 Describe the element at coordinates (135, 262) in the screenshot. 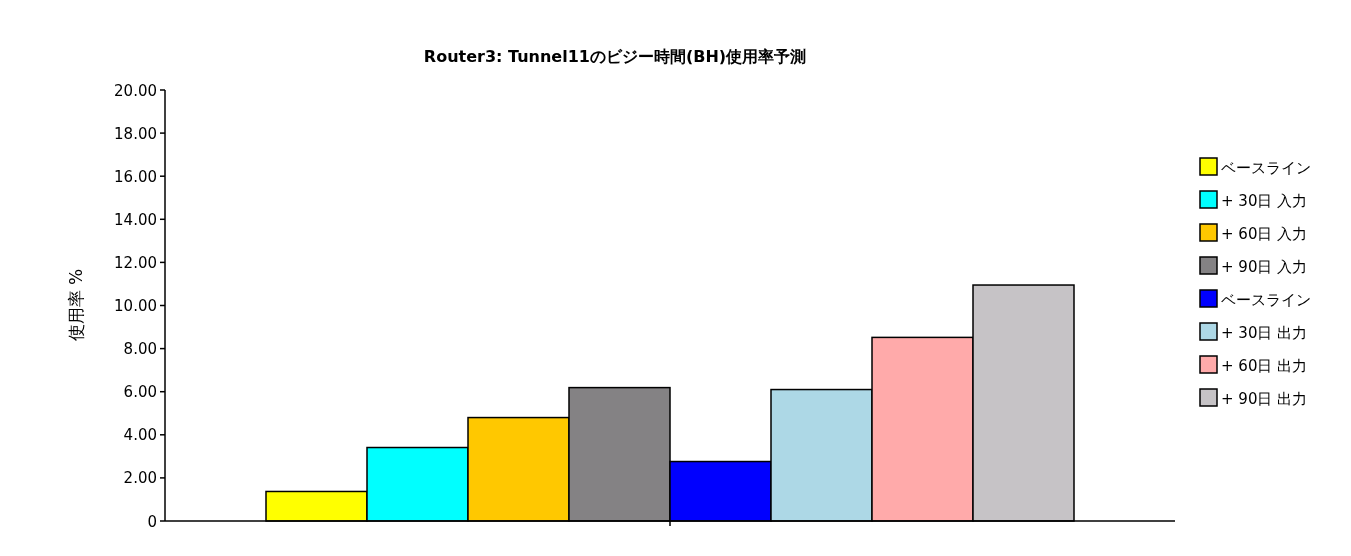

I see `y-tick-label: 12.00` at that location.